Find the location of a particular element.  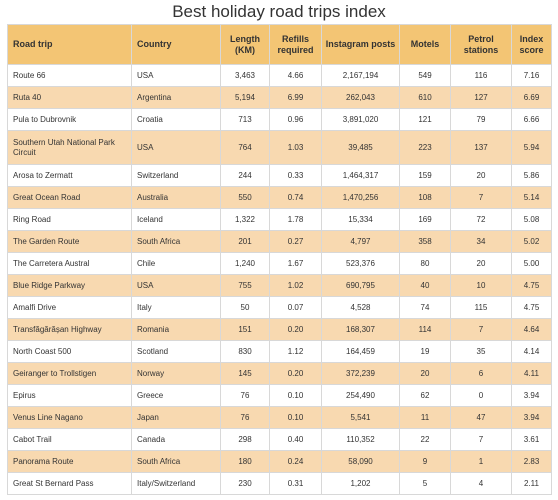

refills-cell: 6.99 is located at coordinates (295, 97).